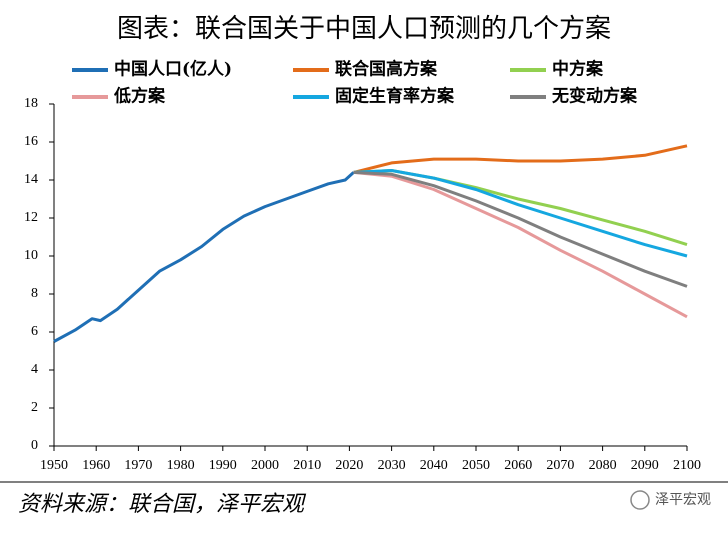 The image size is (728, 535). I want to click on x-tick-label: 2020, so click(349, 465).